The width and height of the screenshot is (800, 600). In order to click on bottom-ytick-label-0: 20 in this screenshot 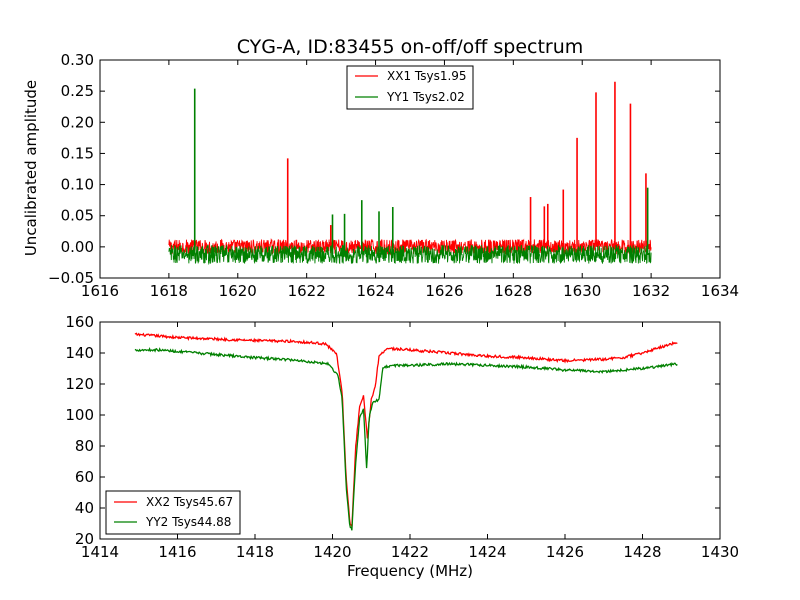, I will do `click(84, 539)`.